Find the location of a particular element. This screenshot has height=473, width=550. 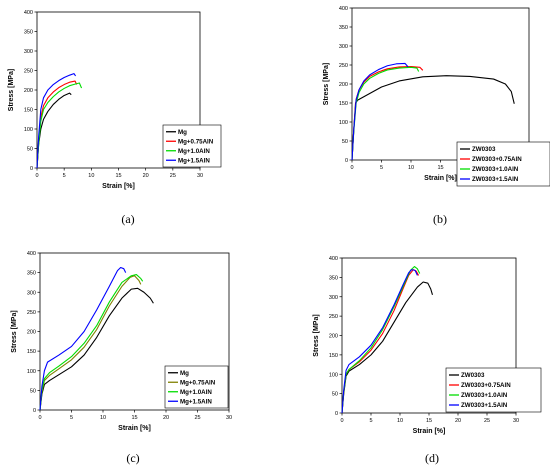

panel-label: (c) is located at coordinates (132, 458).